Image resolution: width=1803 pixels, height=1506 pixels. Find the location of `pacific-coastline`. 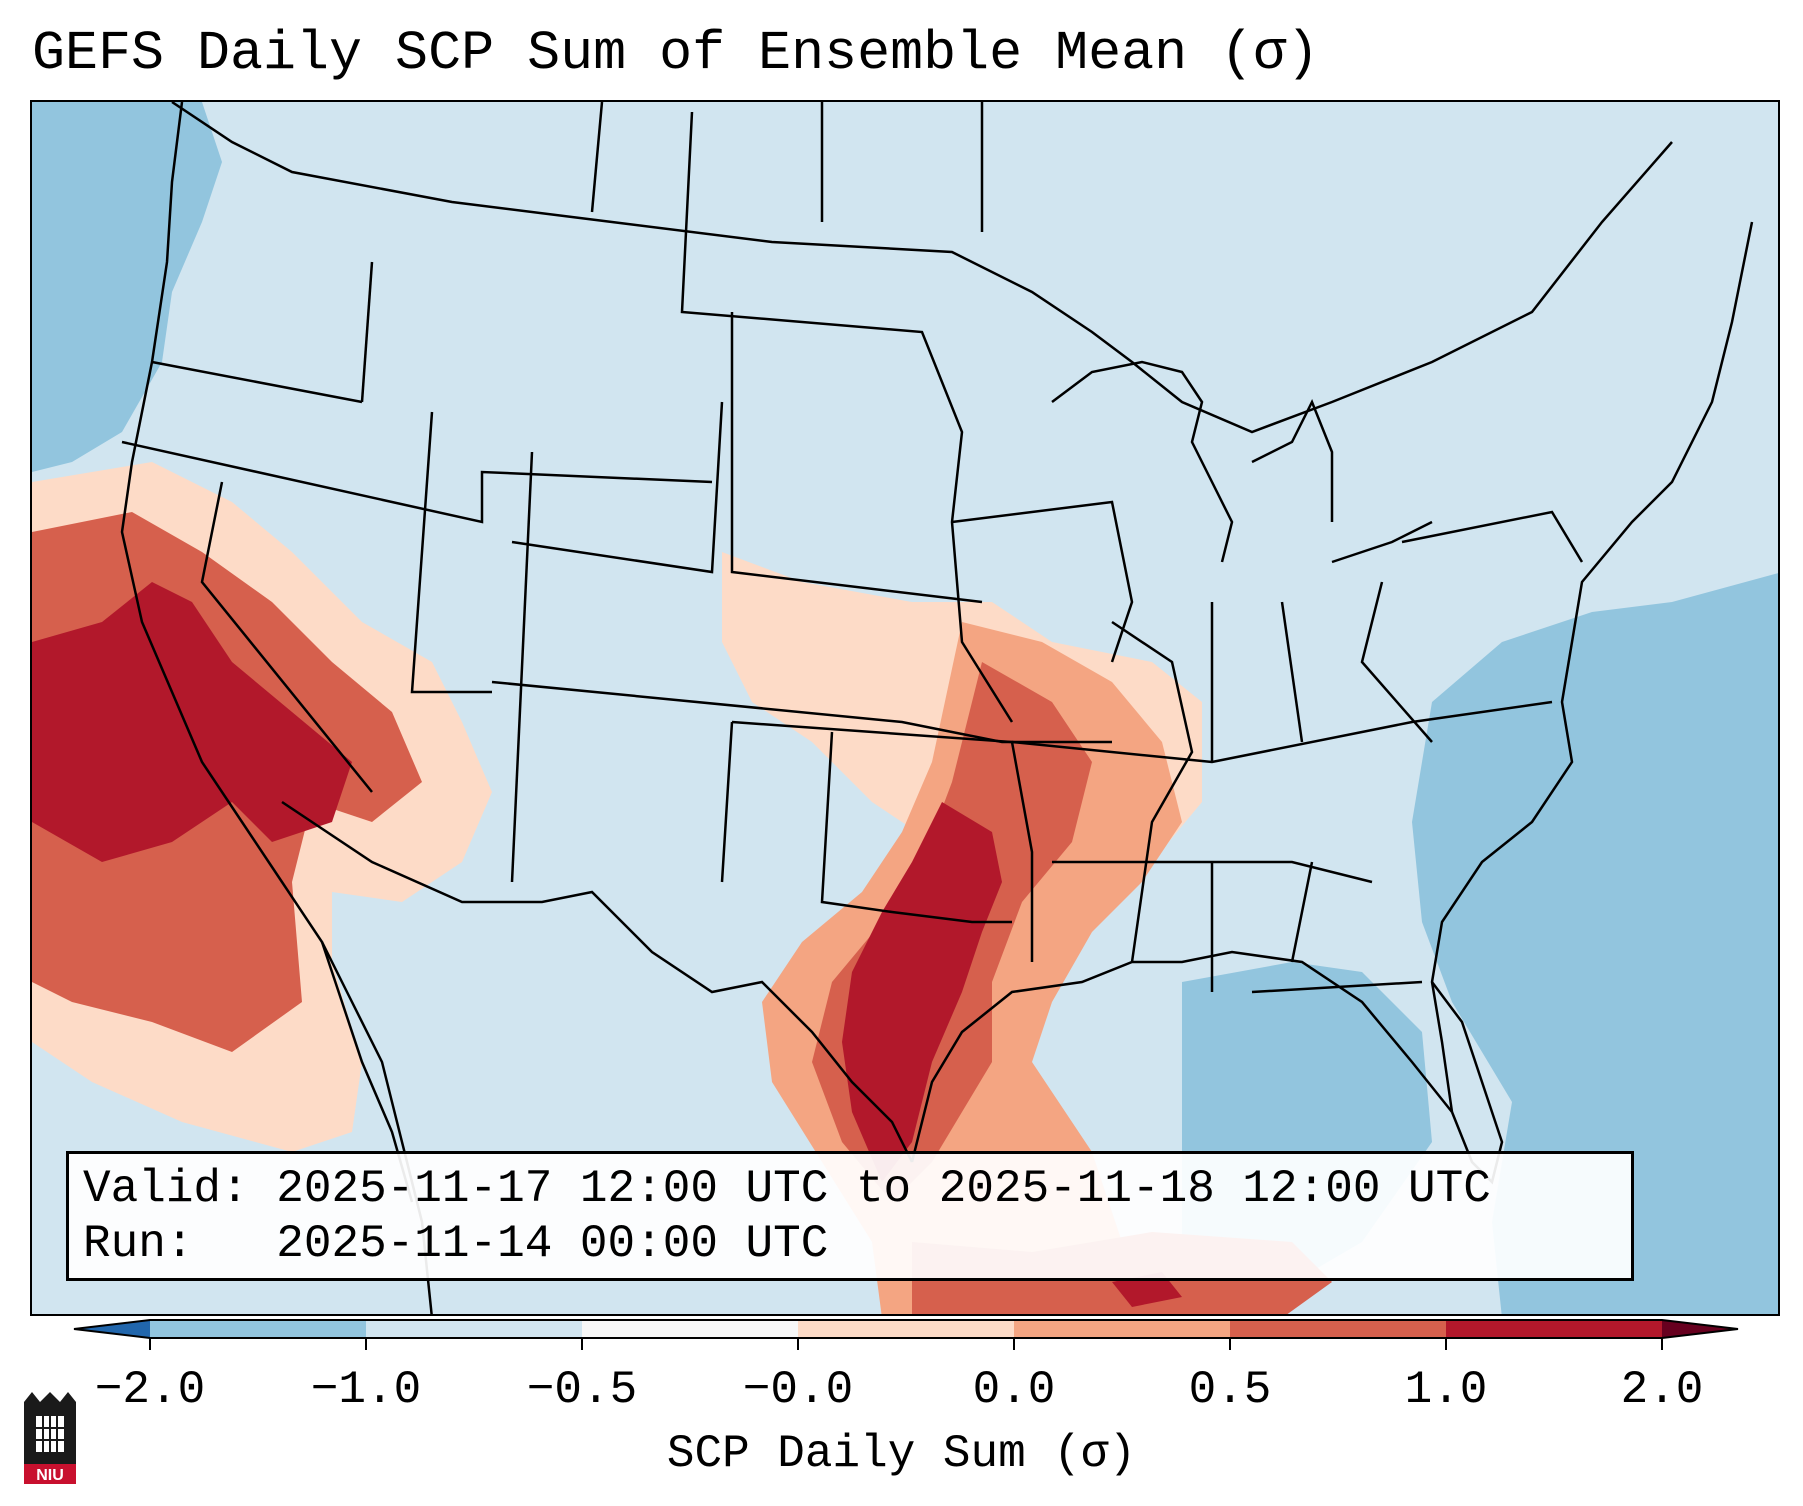

pacific-coastline is located at coordinates (276, 708).